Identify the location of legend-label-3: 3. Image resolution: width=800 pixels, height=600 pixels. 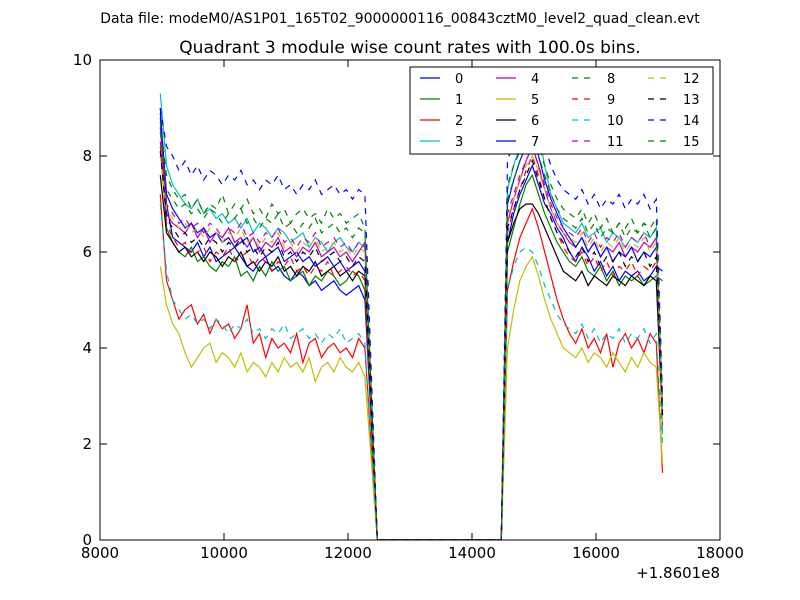
(459, 142).